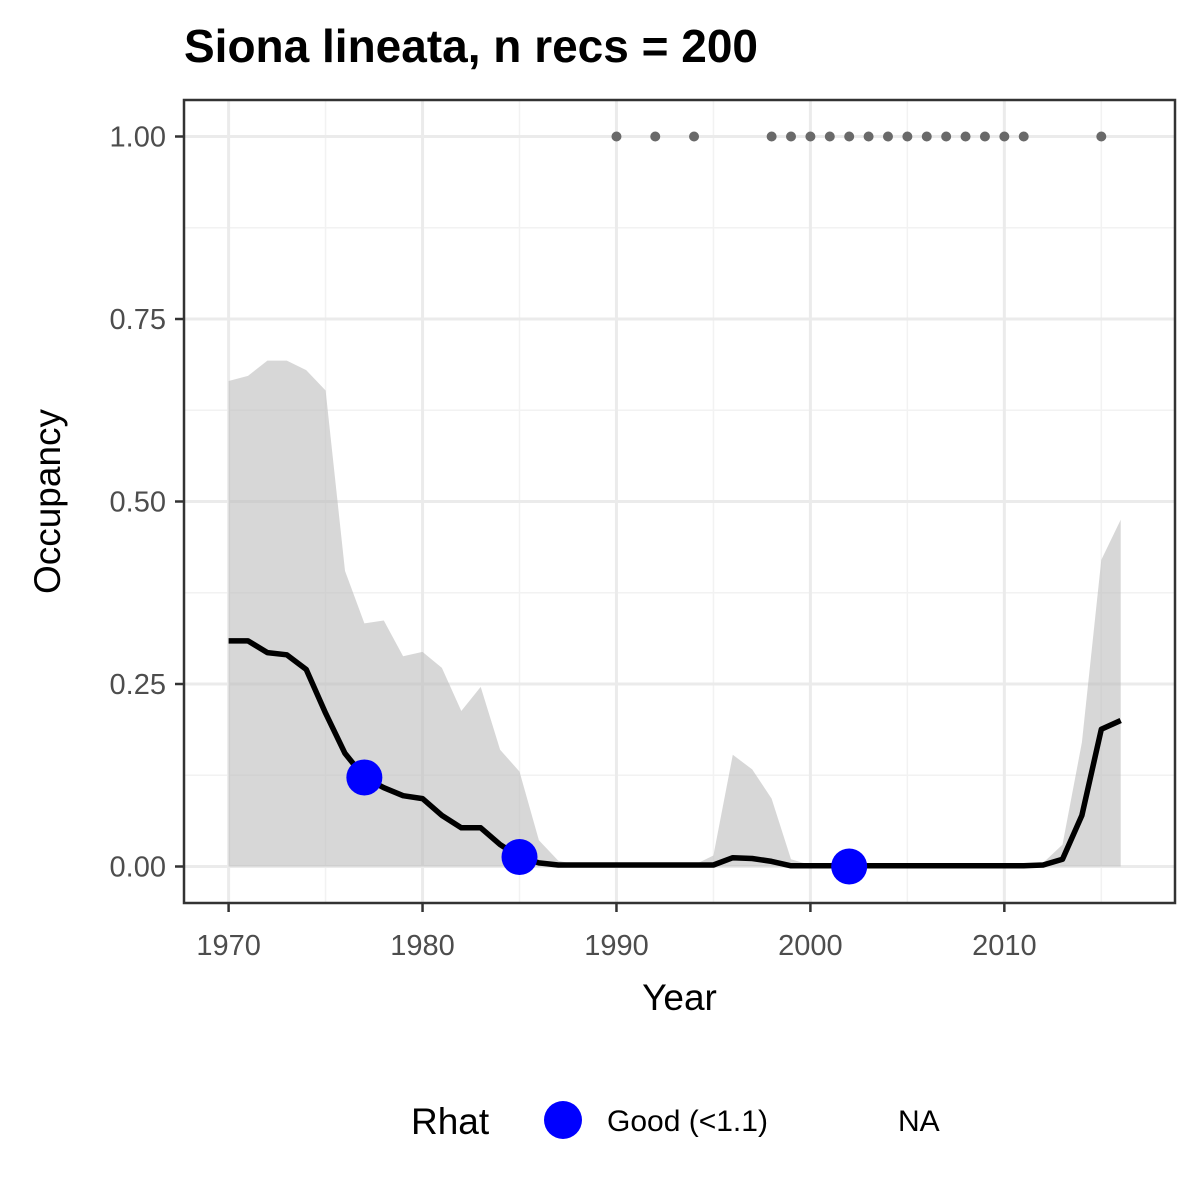 The width and height of the screenshot is (1200, 1200). What do you see at coordinates (563, 1120) in the screenshot?
I see `legend-key-good-marker` at bounding box center [563, 1120].